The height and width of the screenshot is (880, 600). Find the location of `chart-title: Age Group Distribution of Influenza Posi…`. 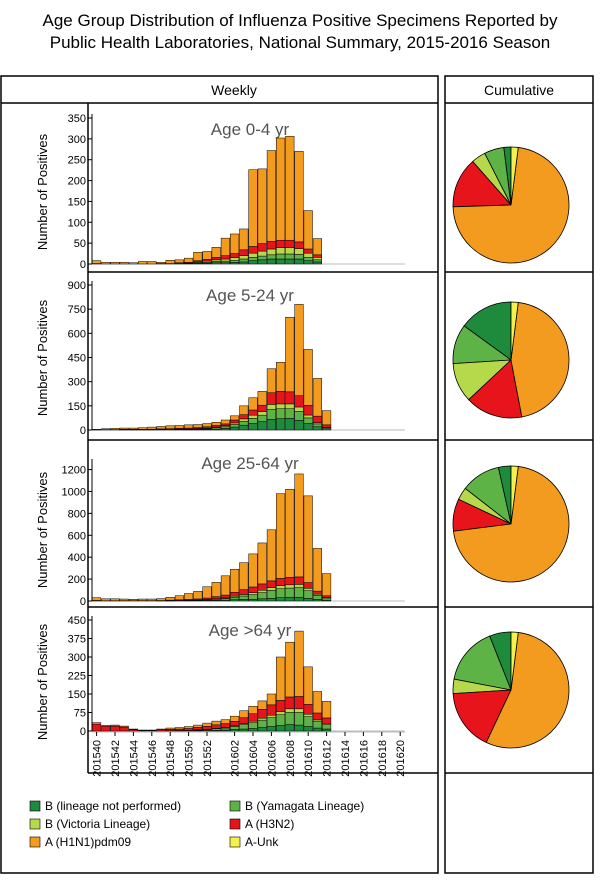

chart-title: Age Group Distribution of Influenza Posi… is located at coordinates (300, 32).